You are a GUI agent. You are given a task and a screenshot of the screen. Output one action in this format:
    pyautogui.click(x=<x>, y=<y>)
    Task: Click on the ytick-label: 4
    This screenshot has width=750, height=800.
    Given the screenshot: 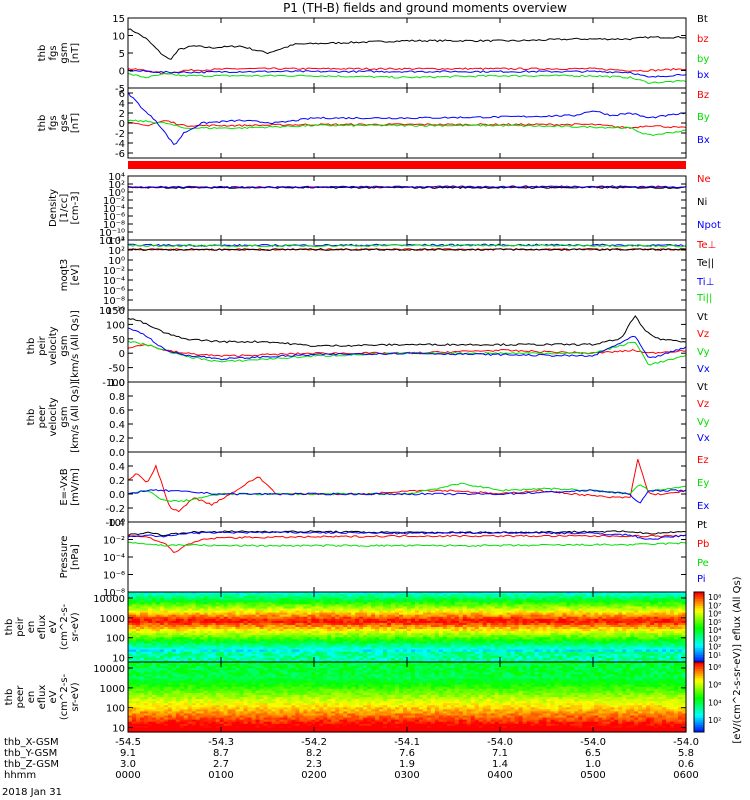 What is the action you would take?
    pyautogui.click(x=122, y=104)
    